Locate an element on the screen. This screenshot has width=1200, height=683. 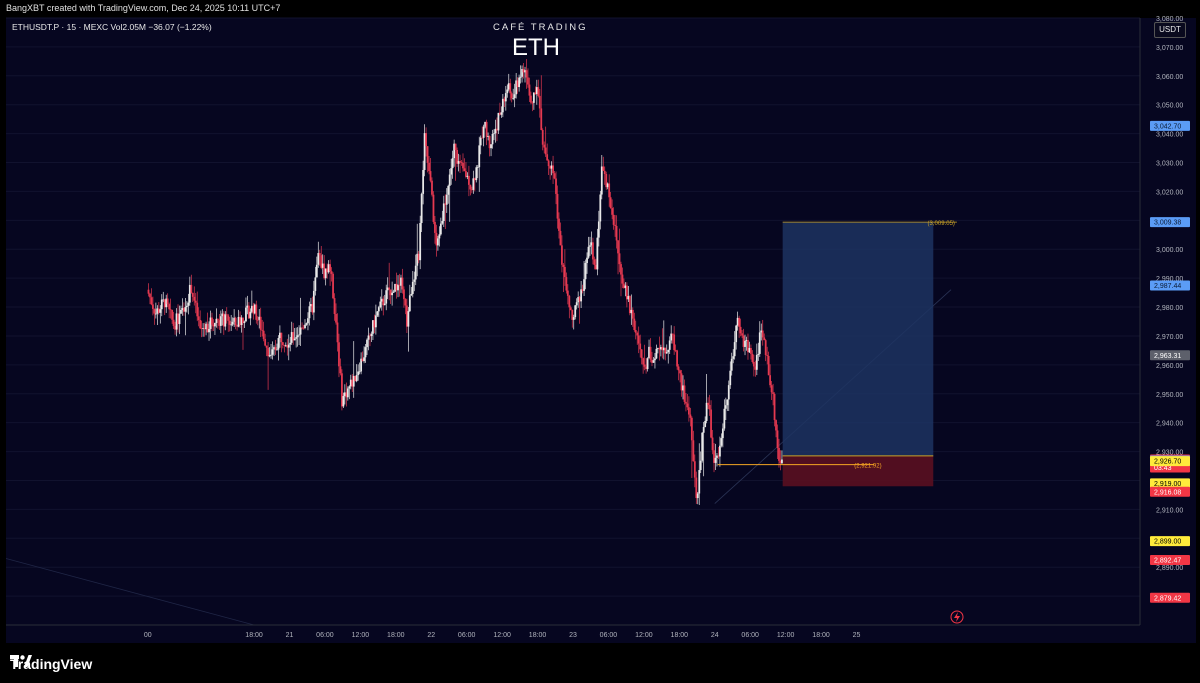
target-zone is located at coordinates (858, 339).